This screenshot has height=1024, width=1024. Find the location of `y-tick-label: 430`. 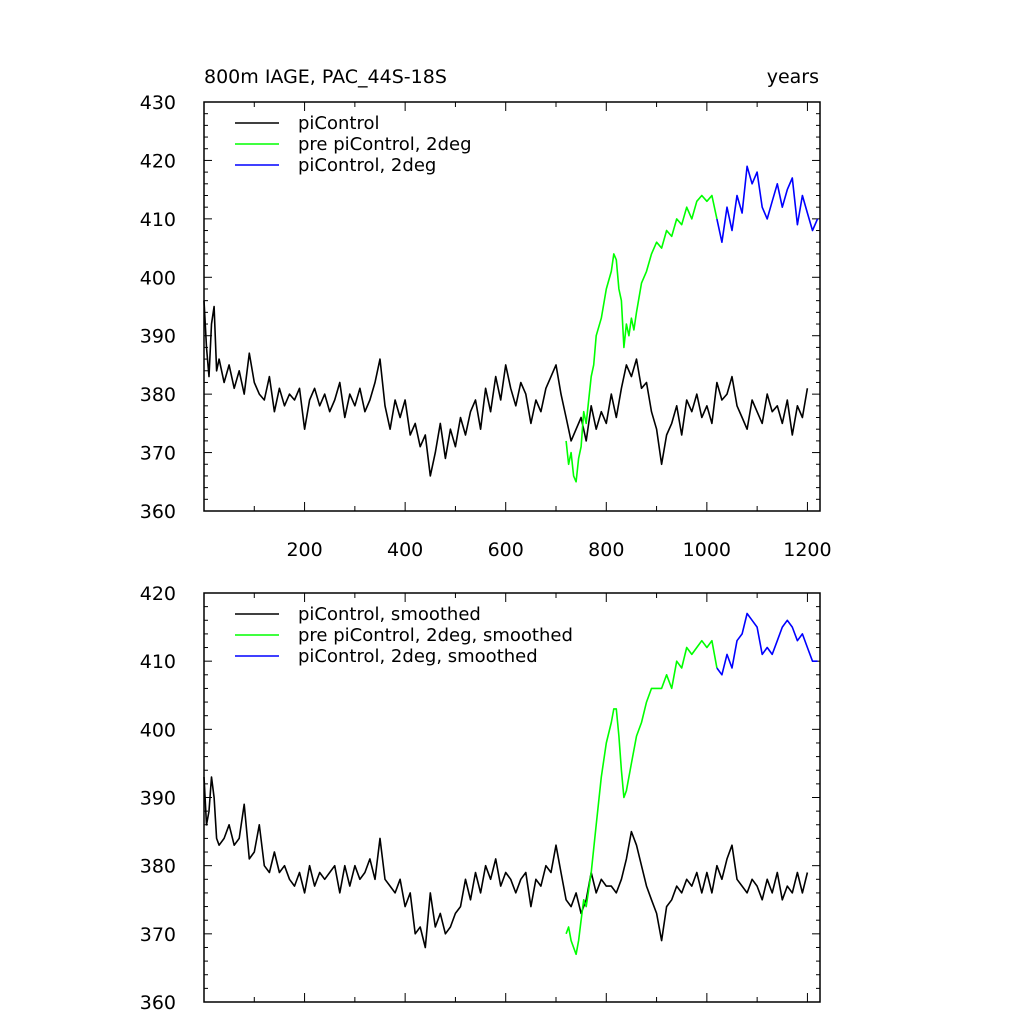

y-tick-label: 430 is located at coordinates (158, 103).